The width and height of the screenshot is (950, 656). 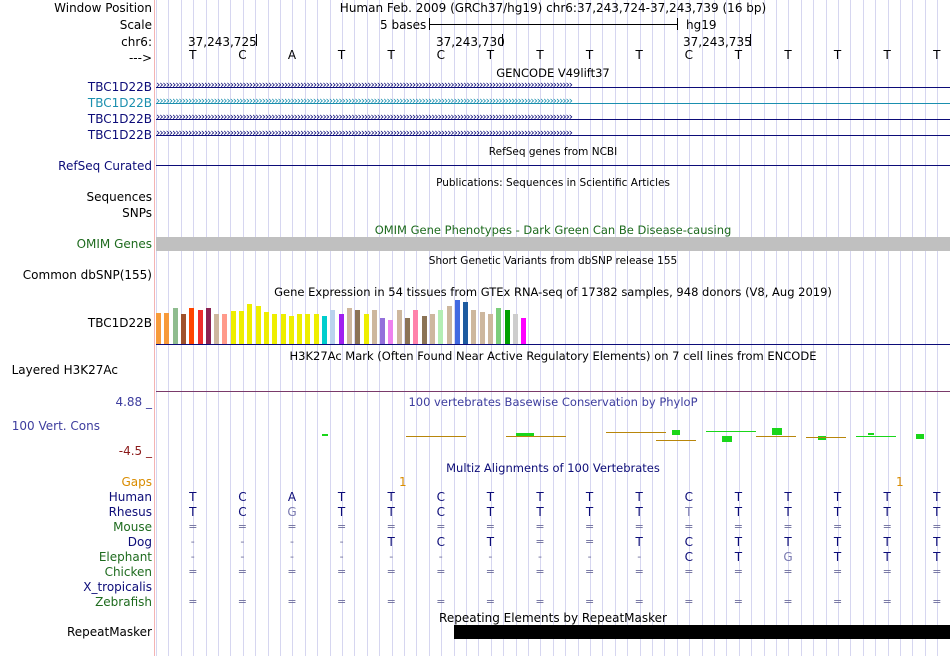 What do you see at coordinates (887, 55) in the screenshot?
I see `base-letter: T` at bounding box center [887, 55].